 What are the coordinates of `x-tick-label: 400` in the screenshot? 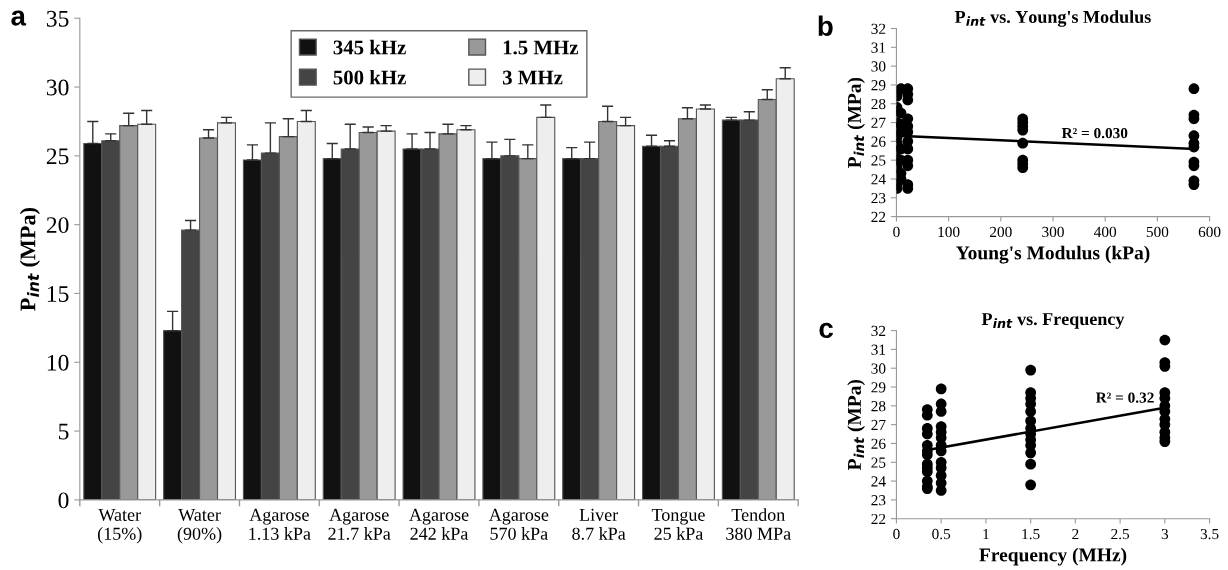 It's located at (1105, 232).